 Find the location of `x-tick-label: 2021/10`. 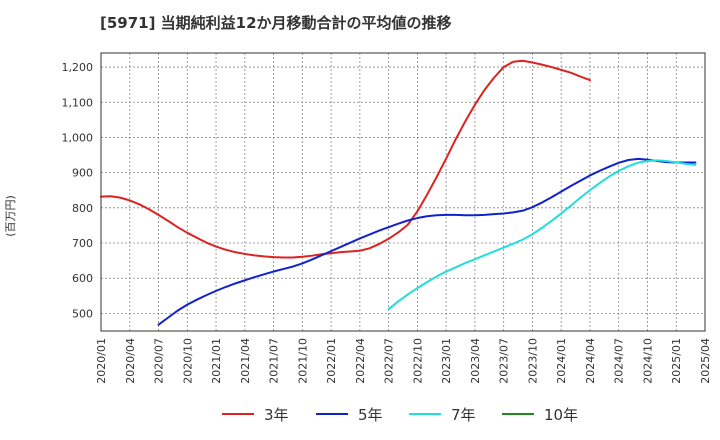

x-tick-label: 2021/10 is located at coordinates (302, 361).